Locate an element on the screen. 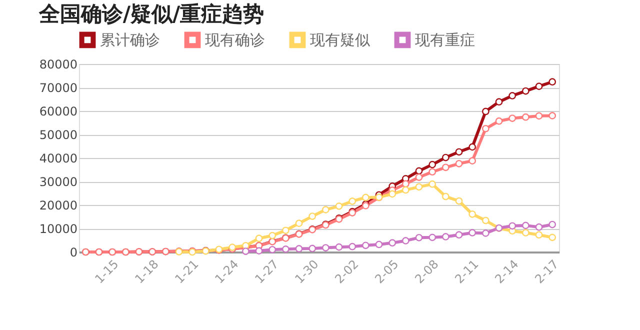 The width and height of the screenshot is (640, 330). y-tick-label: 20000 is located at coordinates (58, 205).